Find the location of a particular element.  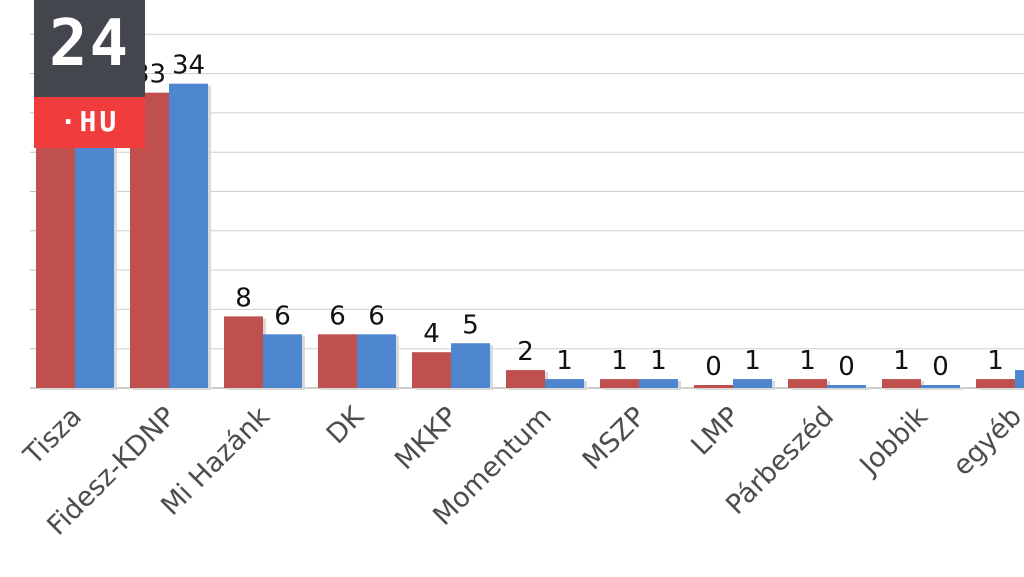

logo-tld: ·HU is located at coordinates (89, 121).